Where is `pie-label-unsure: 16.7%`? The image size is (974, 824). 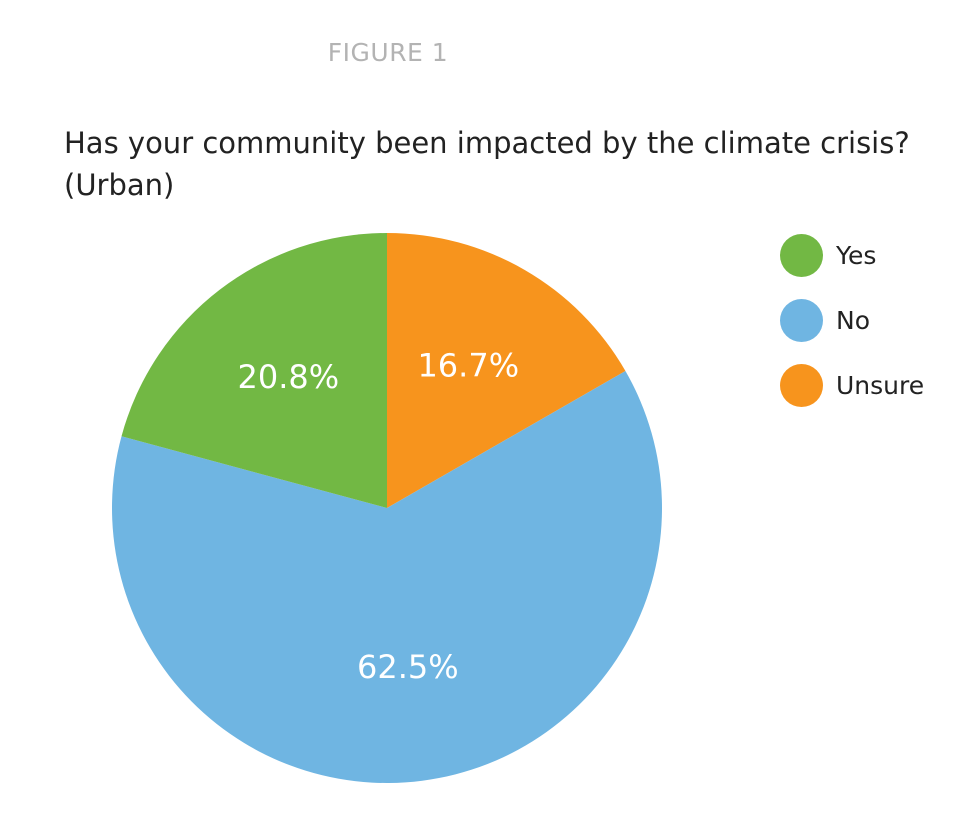
pie-label-unsure: 16.7% is located at coordinates (468, 366).